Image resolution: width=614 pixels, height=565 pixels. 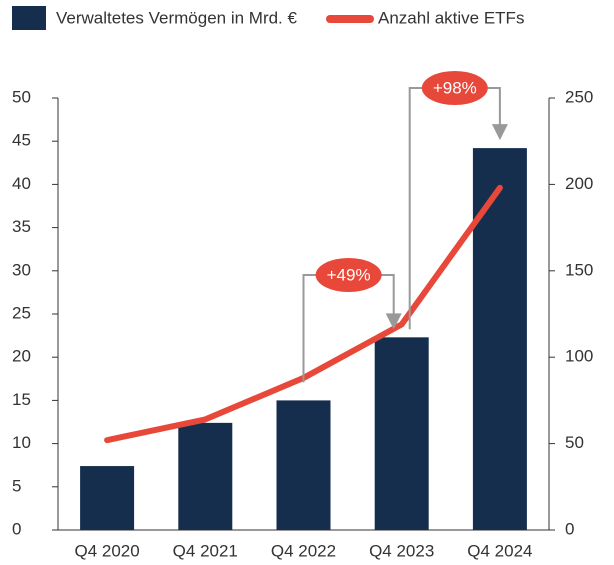 What do you see at coordinates (579, 269) in the screenshot?
I see `y2-tick-label: 150` at bounding box center [579, 269].